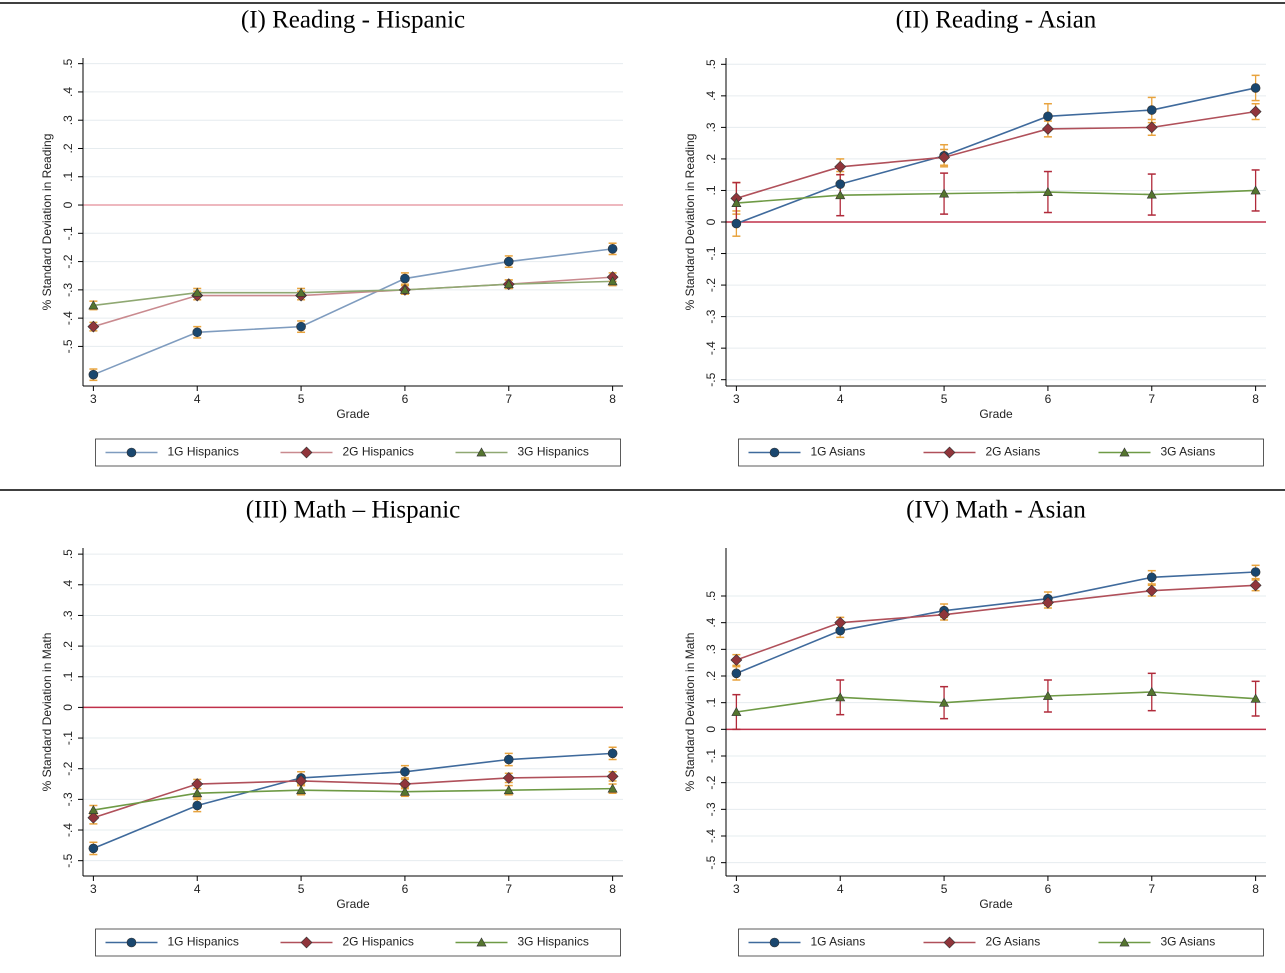 The image size is (1285, 973). Describe the element at coordinates (68, 860) in the screenshot. I see `y-tick-label: -.5` at that location.